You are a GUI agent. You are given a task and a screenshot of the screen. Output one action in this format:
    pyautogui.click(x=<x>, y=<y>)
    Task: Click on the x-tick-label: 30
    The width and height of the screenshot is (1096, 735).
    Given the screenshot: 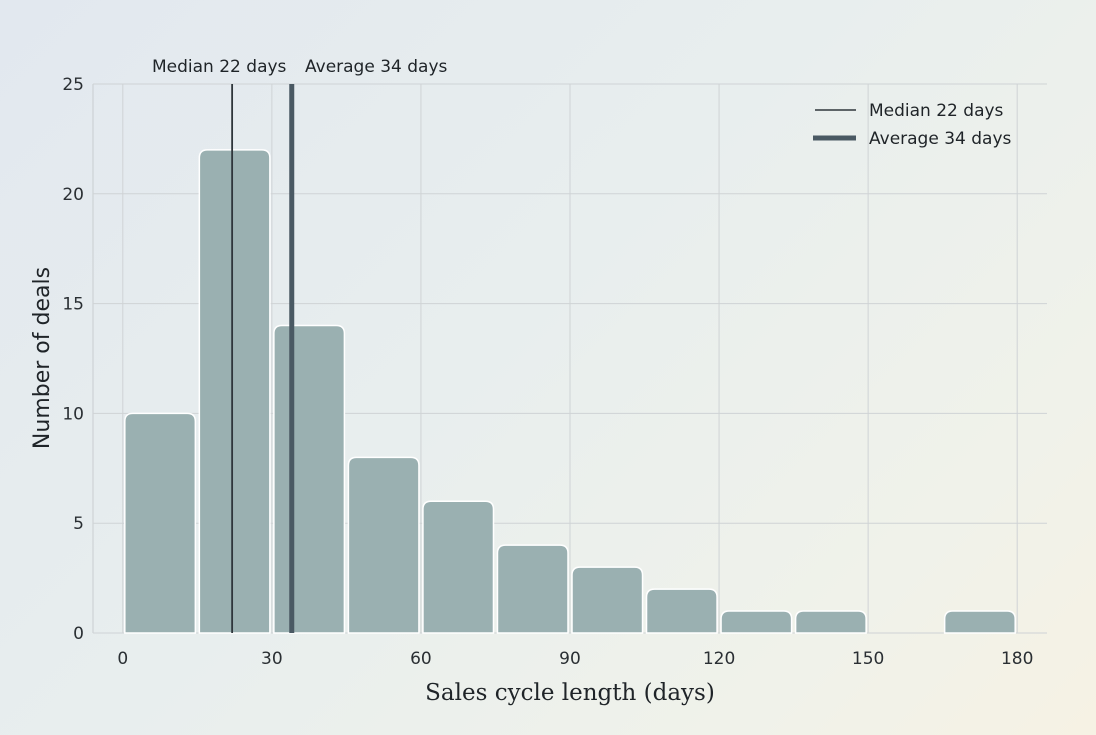 What is the action you would take?
    pyautogui.click(x=272, y=659)
    